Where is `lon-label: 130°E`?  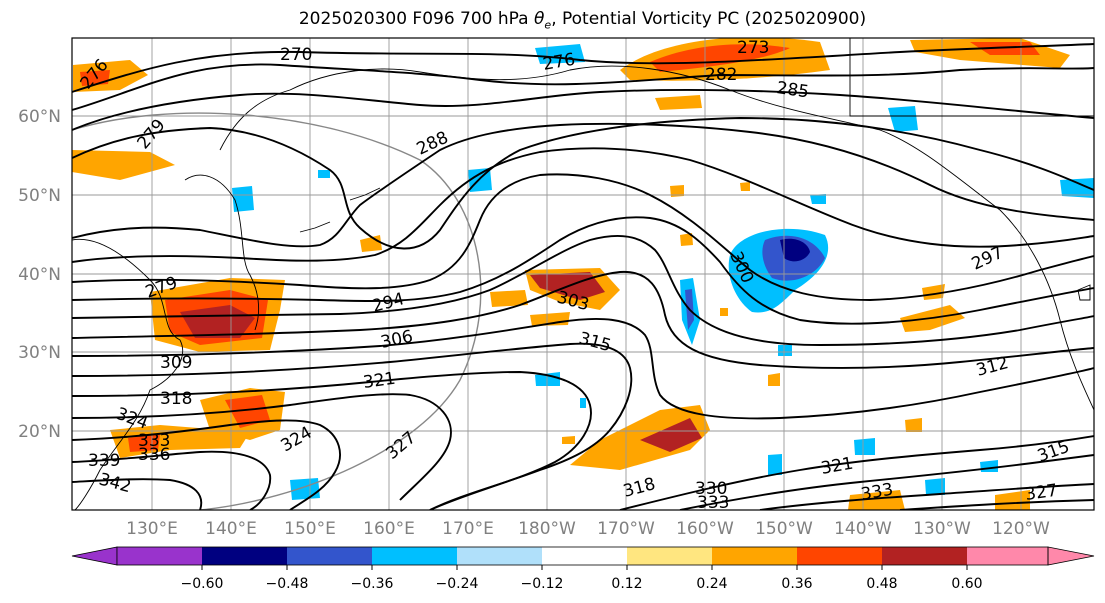 lon-label: 130°E is located at coordinates (152, 529).